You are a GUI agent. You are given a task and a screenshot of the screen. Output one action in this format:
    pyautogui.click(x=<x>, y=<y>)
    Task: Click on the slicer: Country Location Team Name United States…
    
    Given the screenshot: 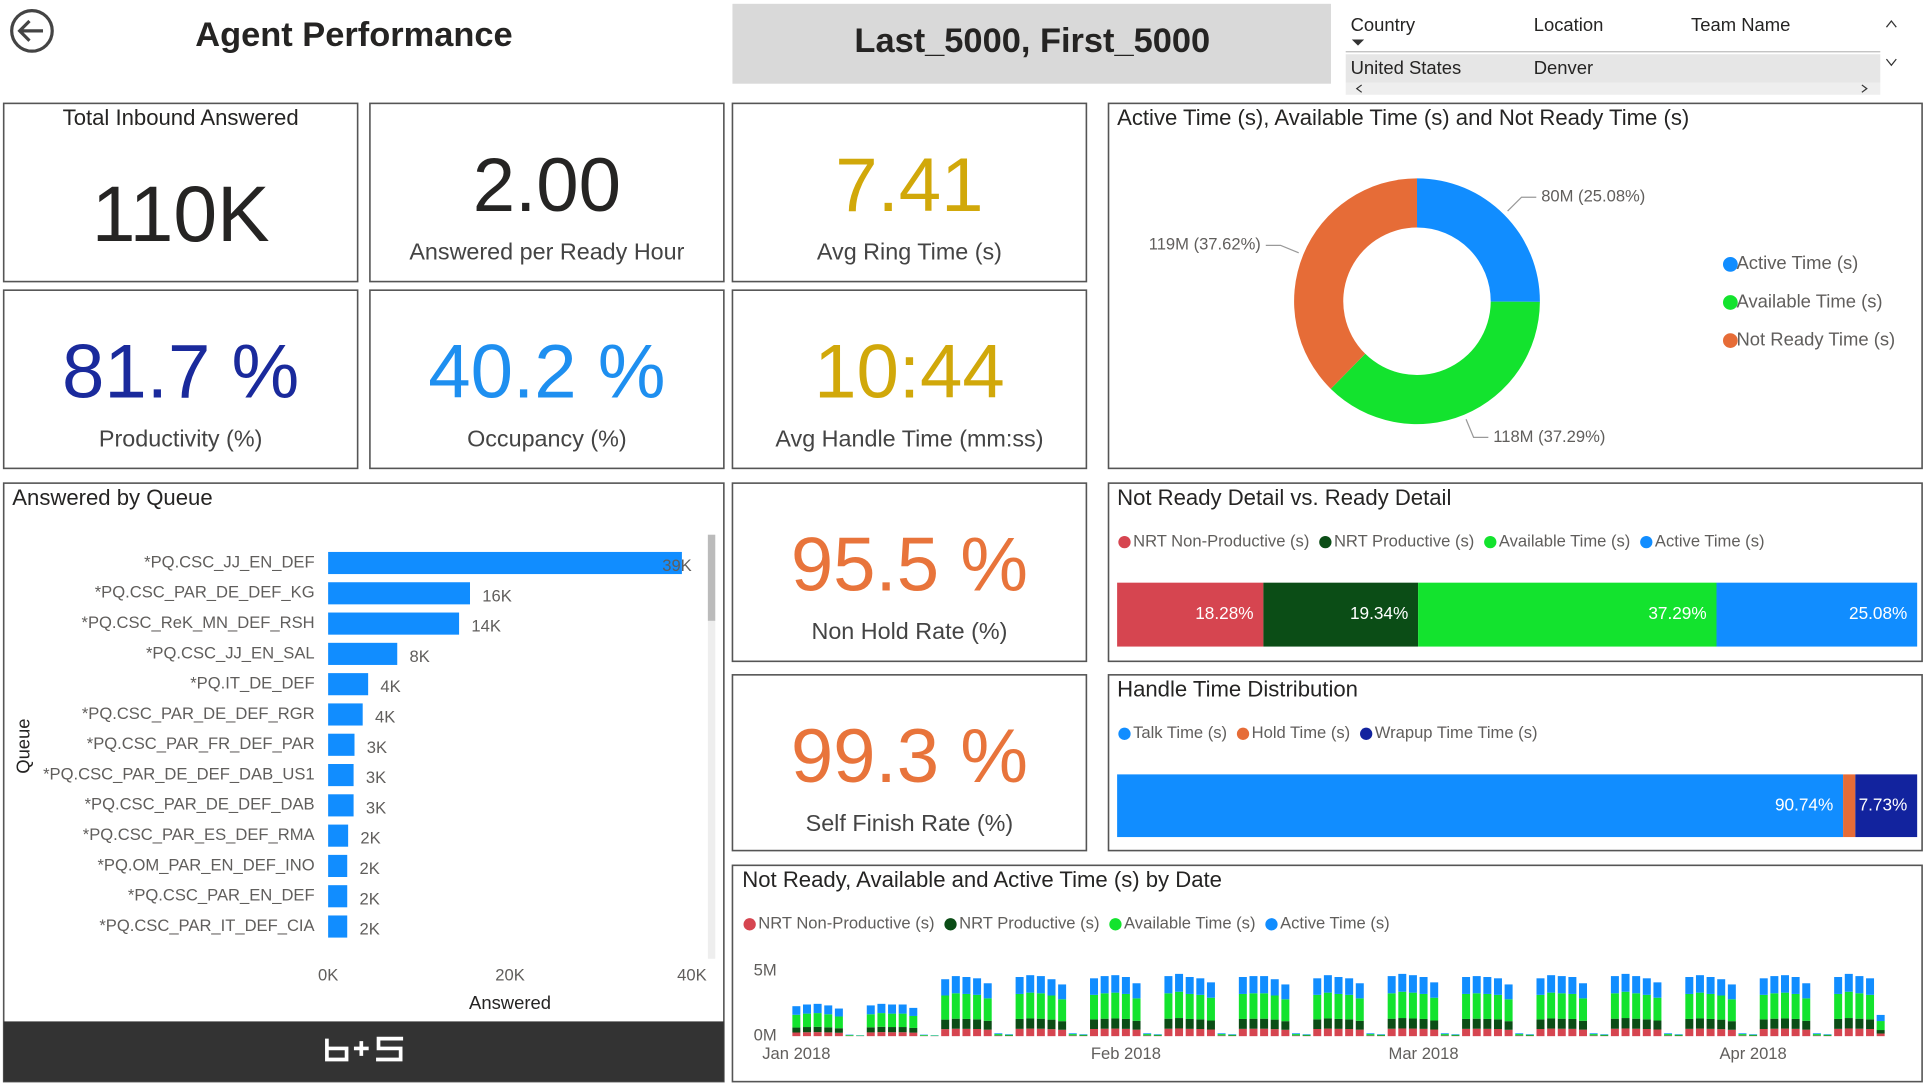 What is the action you would take?
    pyautogui.click(x=1621, y=54)
    